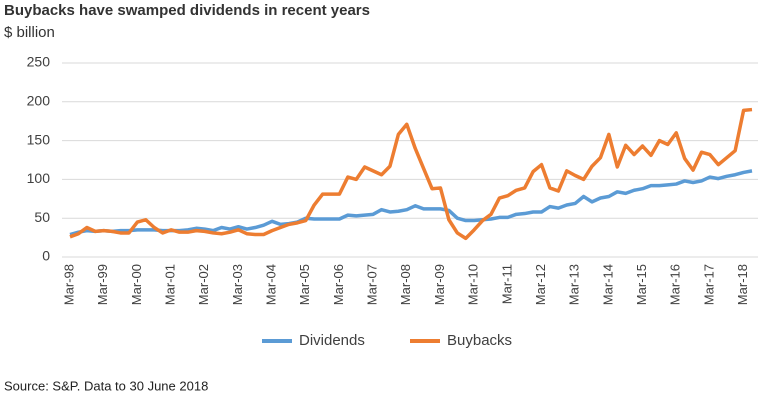 The image size is (770, 400). Describe the element at coordinates (574, 284) in the screenshot. I see `x-tick-label: Mar-13` at that location.